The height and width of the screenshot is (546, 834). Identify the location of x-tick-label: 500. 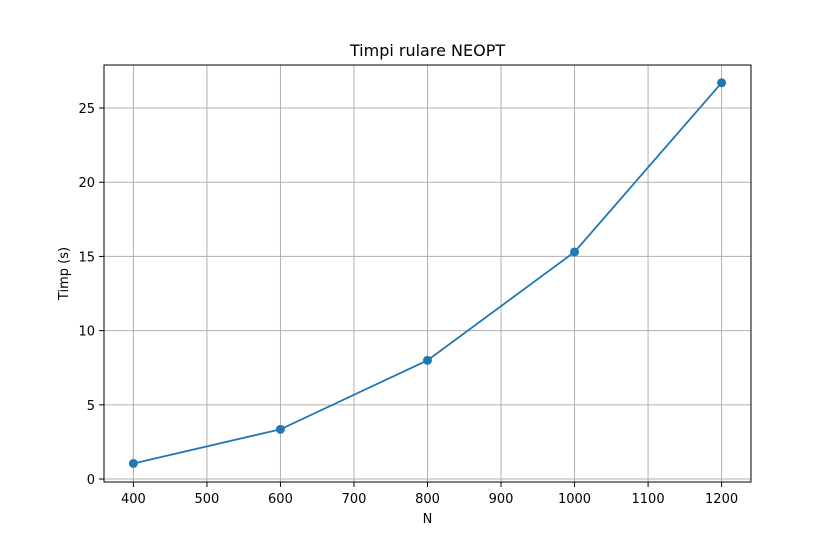
(207, 499).